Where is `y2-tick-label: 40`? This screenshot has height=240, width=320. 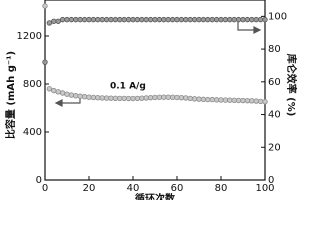
y2-tick-label: 40 is located at coordinates (274, 115).